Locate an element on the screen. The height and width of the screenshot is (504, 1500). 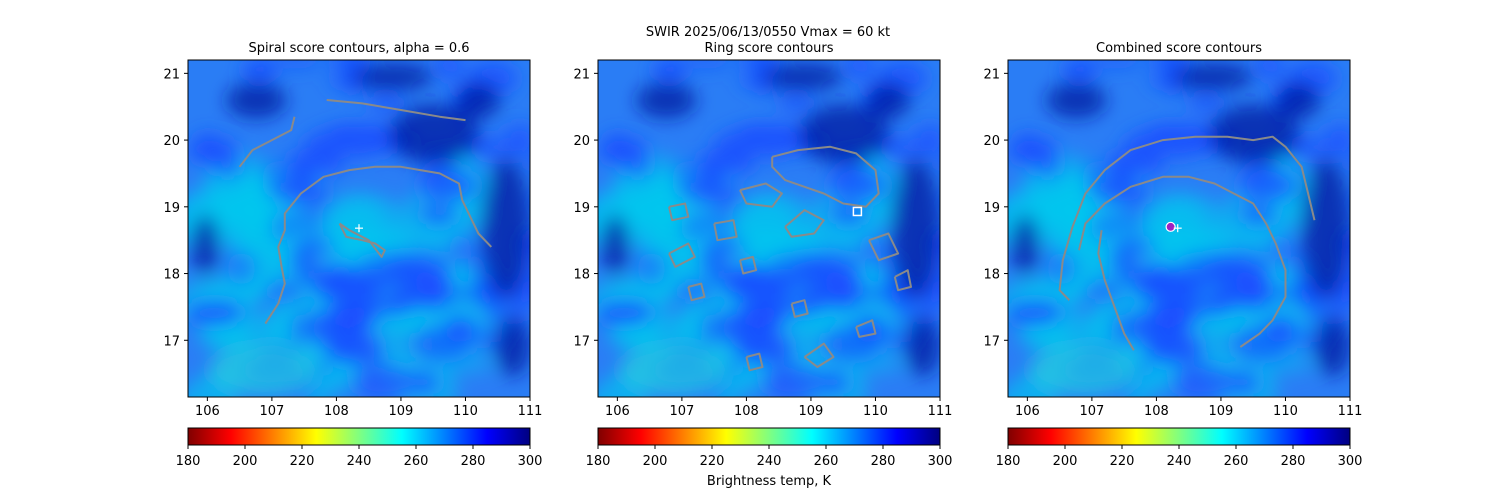
panel-title: Ring score contours is located at coordinates (768, 48).